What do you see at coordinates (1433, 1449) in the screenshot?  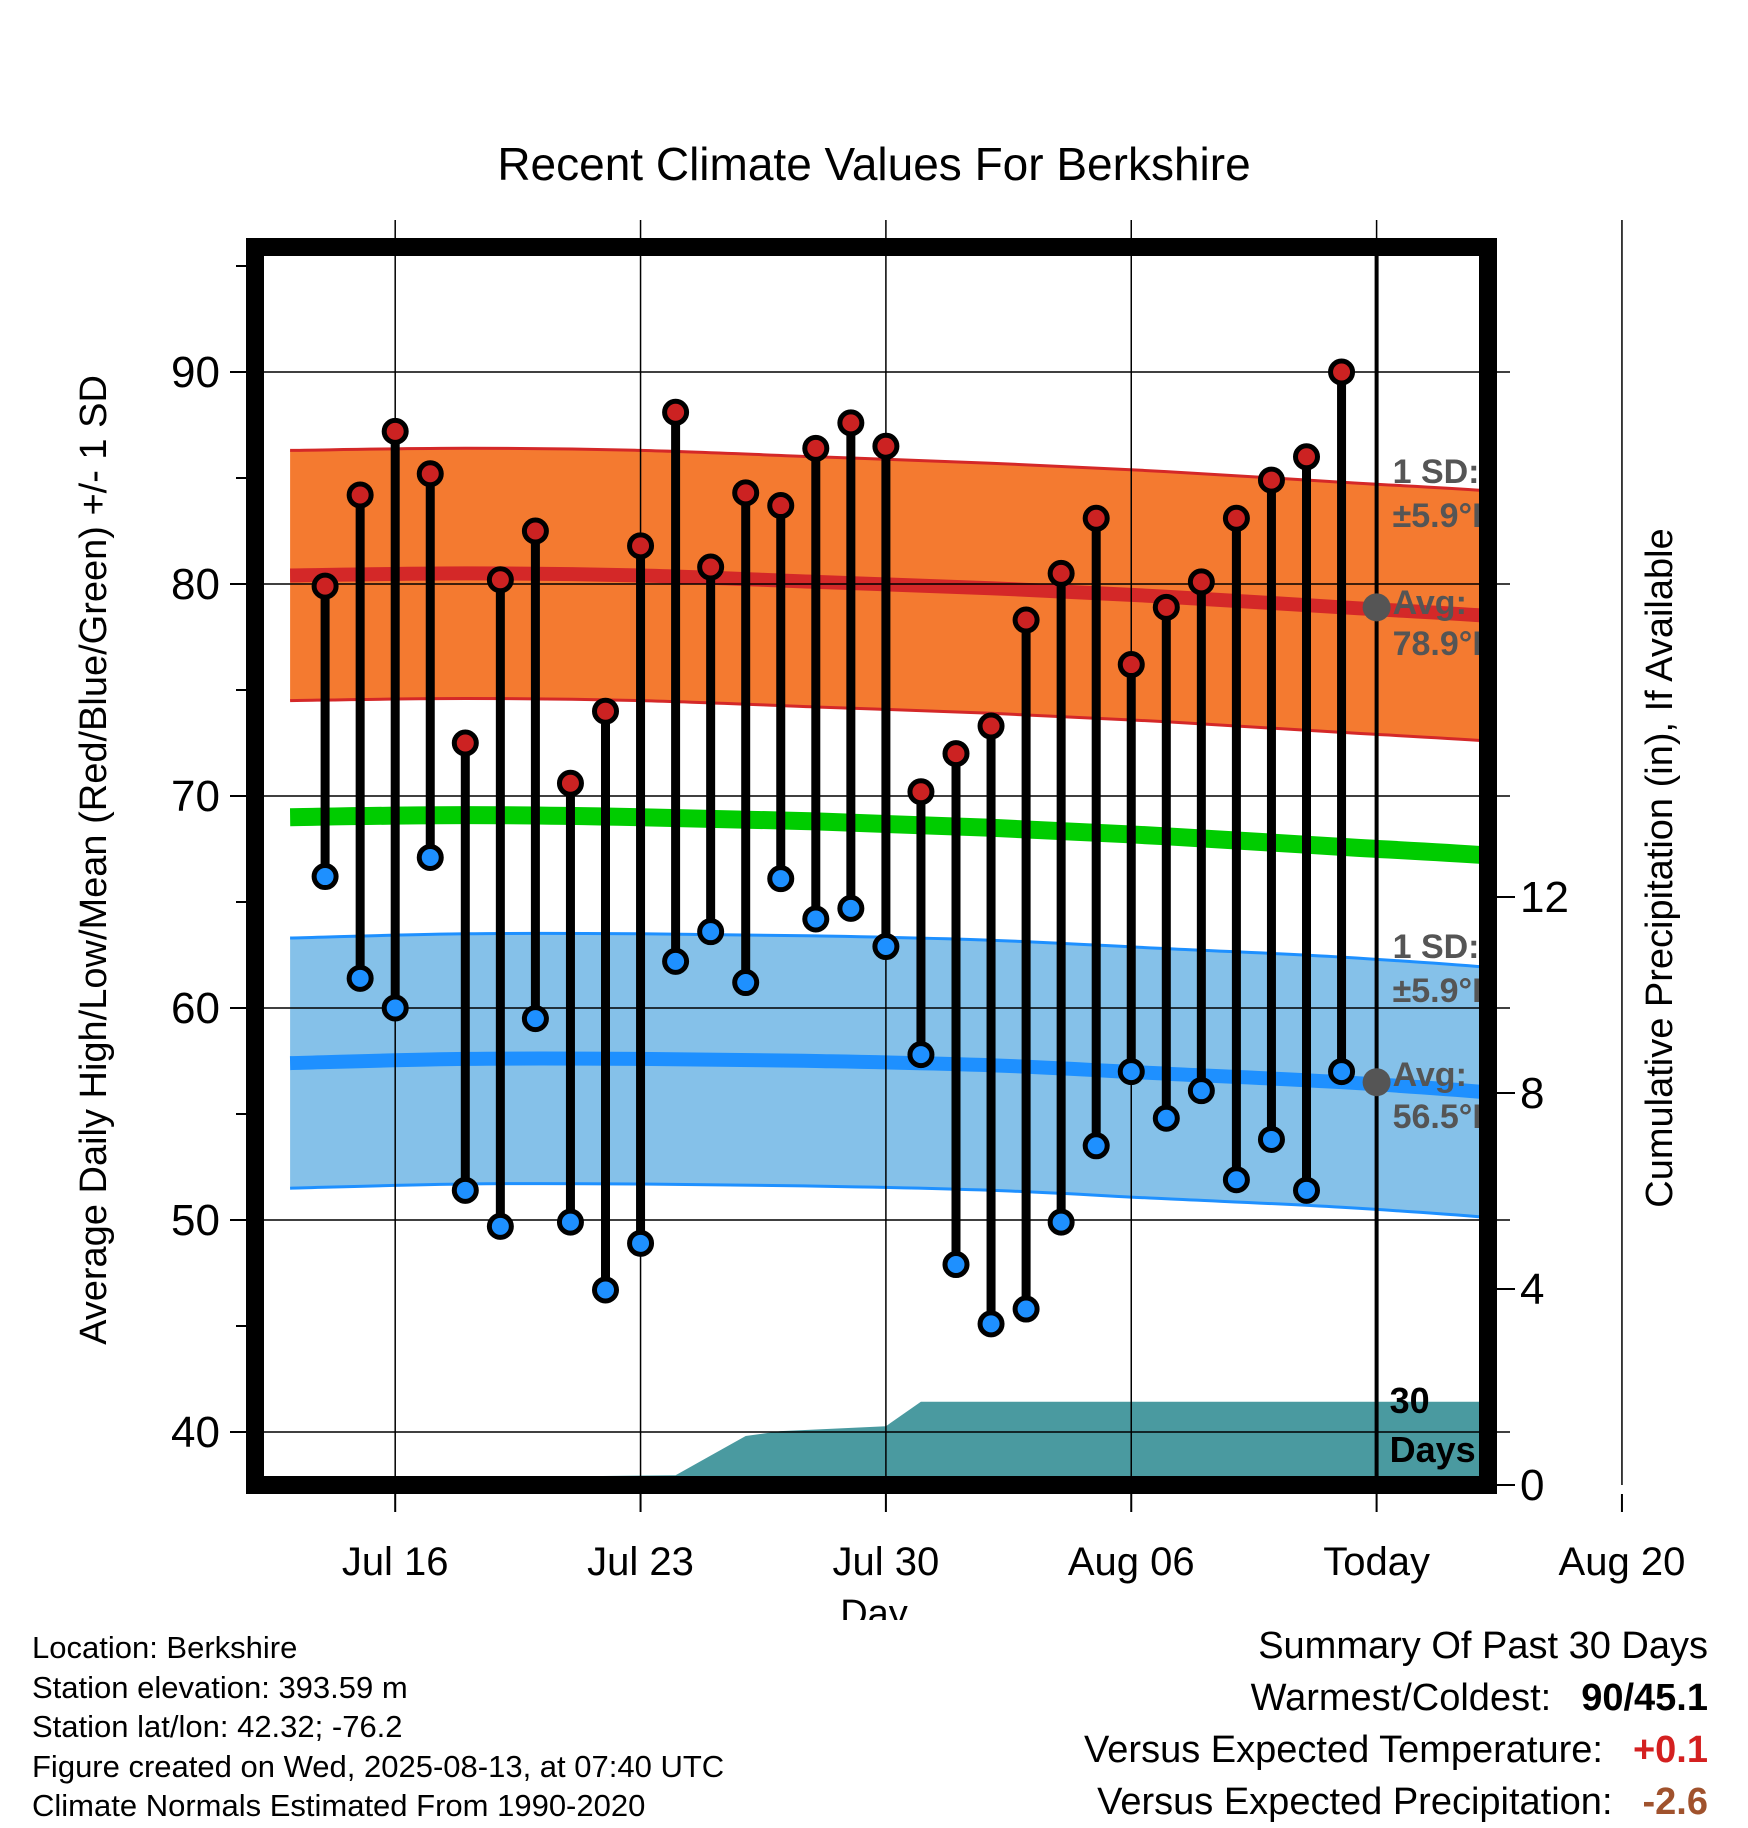 I see `days-word: Days` at bounding box center [1433, 1449].